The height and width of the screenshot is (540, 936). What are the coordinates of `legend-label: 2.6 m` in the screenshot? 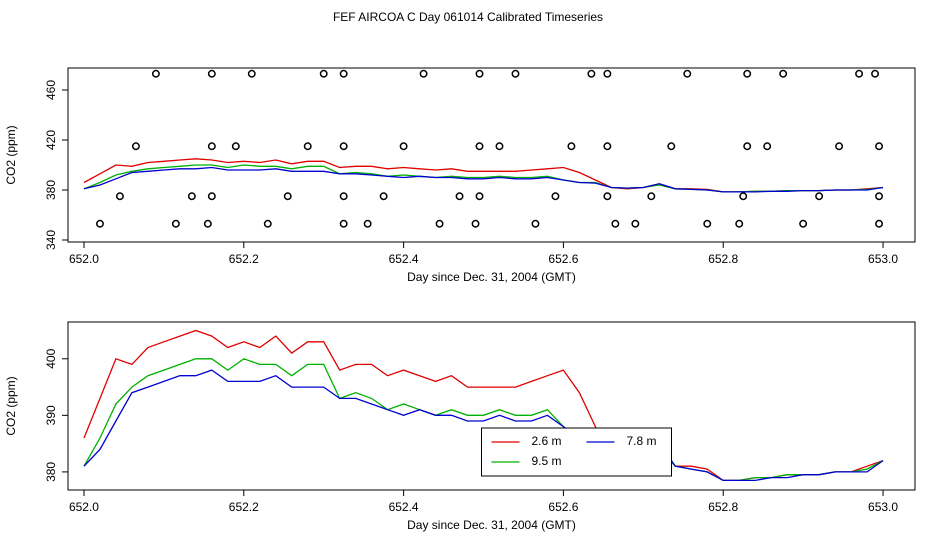 It's located at (547, 441).